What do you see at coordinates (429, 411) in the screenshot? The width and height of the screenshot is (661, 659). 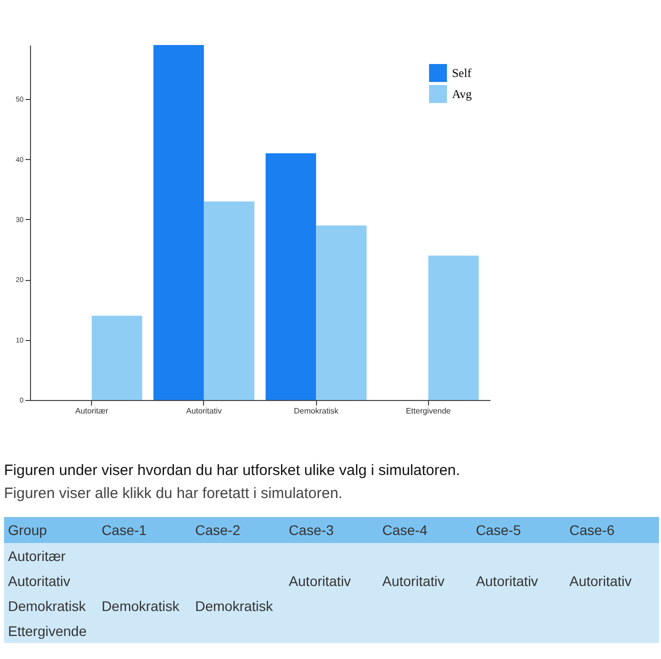 I see `x-tick-label: Ettergivende` at bounding box center [429, 411].